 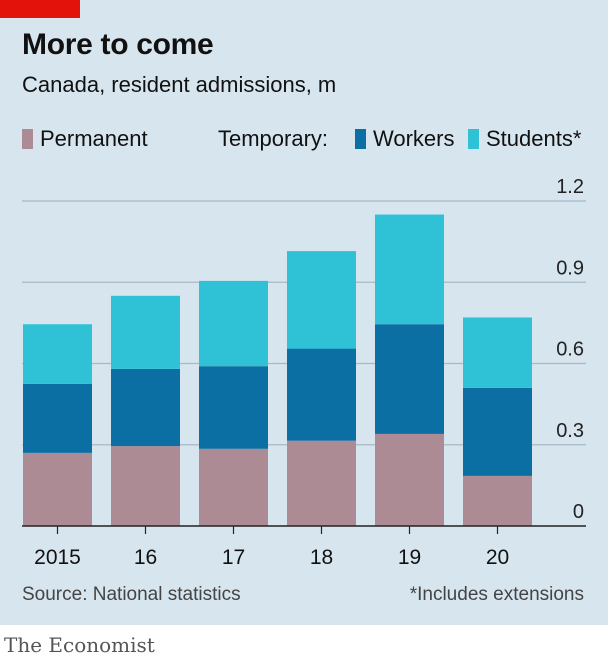 What do you see at coordinates (570, 350) in the screenshot?
I see `y-tick-label: 0.6` at bounding box center [570, 350].